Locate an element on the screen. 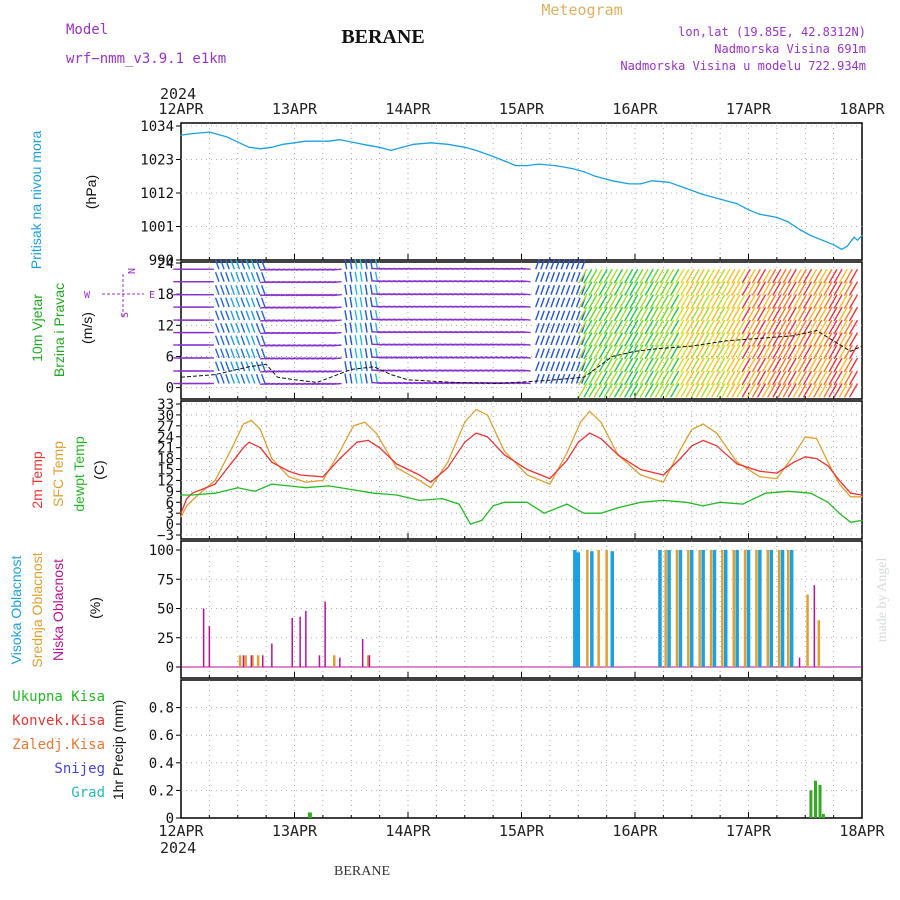  pressure-line is located at coordinates (521, 190).